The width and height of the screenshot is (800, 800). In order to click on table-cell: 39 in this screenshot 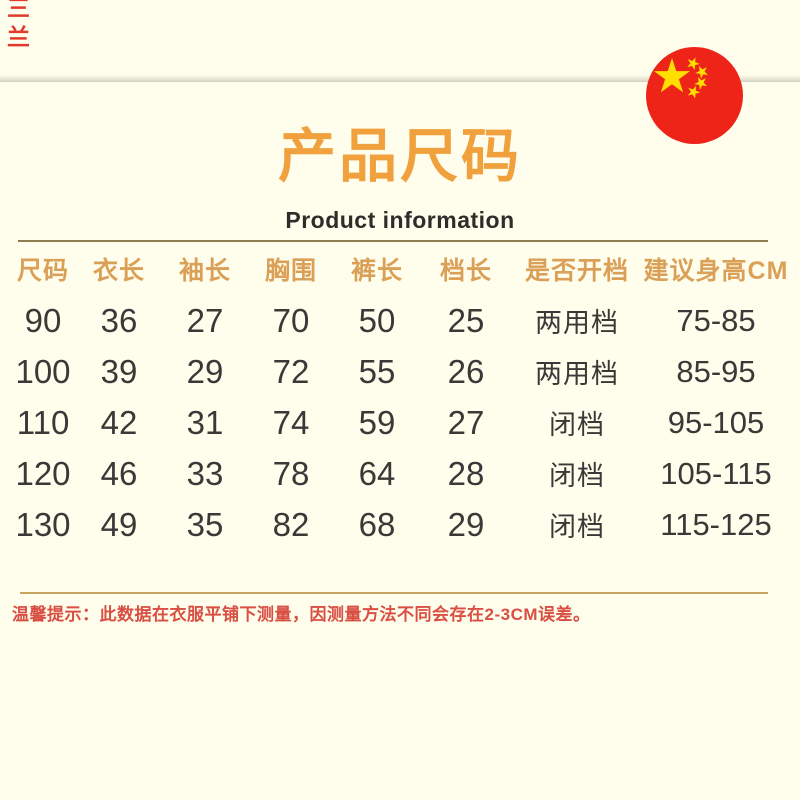, I will do `click(119, 371)`.